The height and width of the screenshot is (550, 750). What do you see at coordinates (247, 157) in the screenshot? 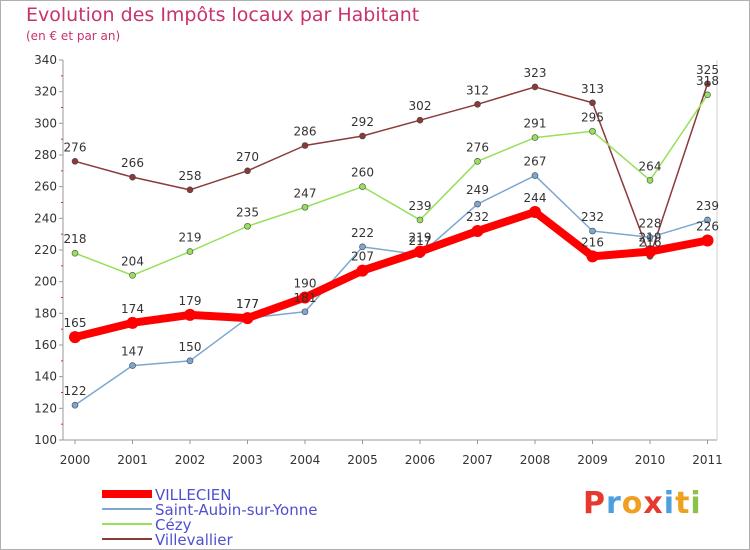
I see `data-label: 270` at bounding box center [247, 157].